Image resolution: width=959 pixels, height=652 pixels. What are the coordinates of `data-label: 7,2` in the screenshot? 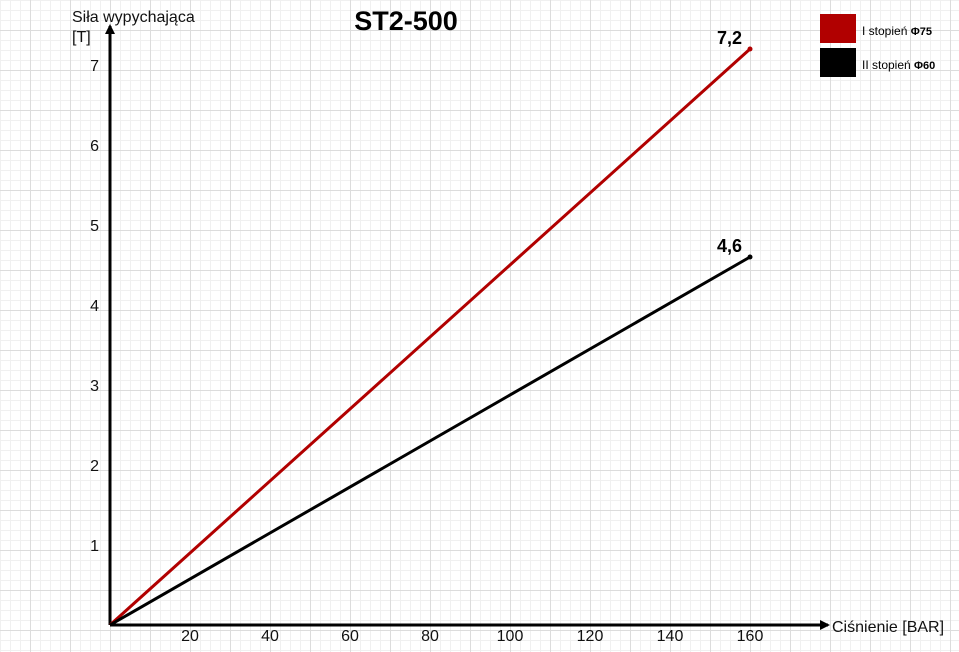 It's located at (729, 38).